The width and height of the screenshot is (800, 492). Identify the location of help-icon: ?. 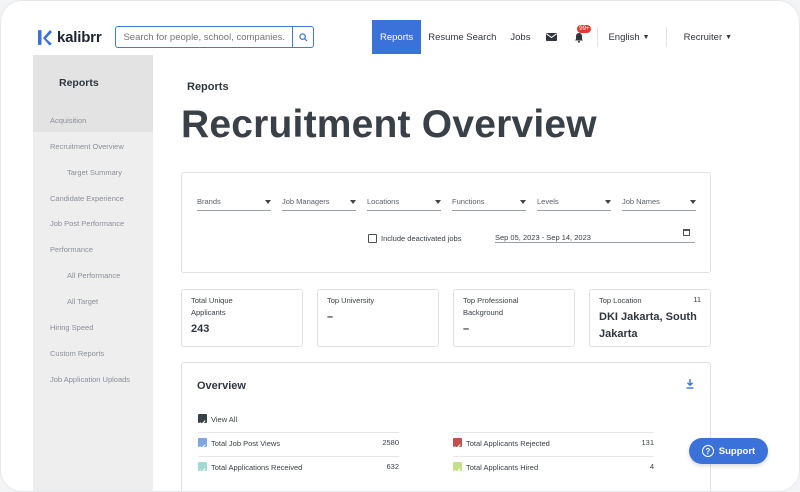
(707, 451).